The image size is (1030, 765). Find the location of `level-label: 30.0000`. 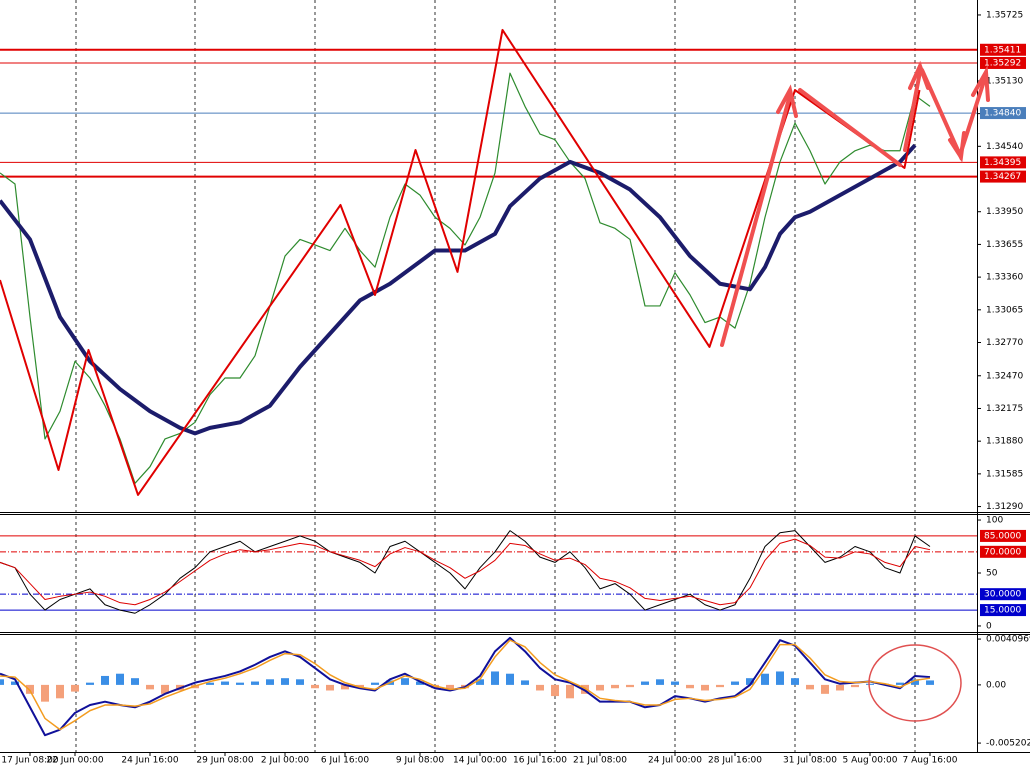

level-label: 30.0000 is located at coordinates (1002, 595).